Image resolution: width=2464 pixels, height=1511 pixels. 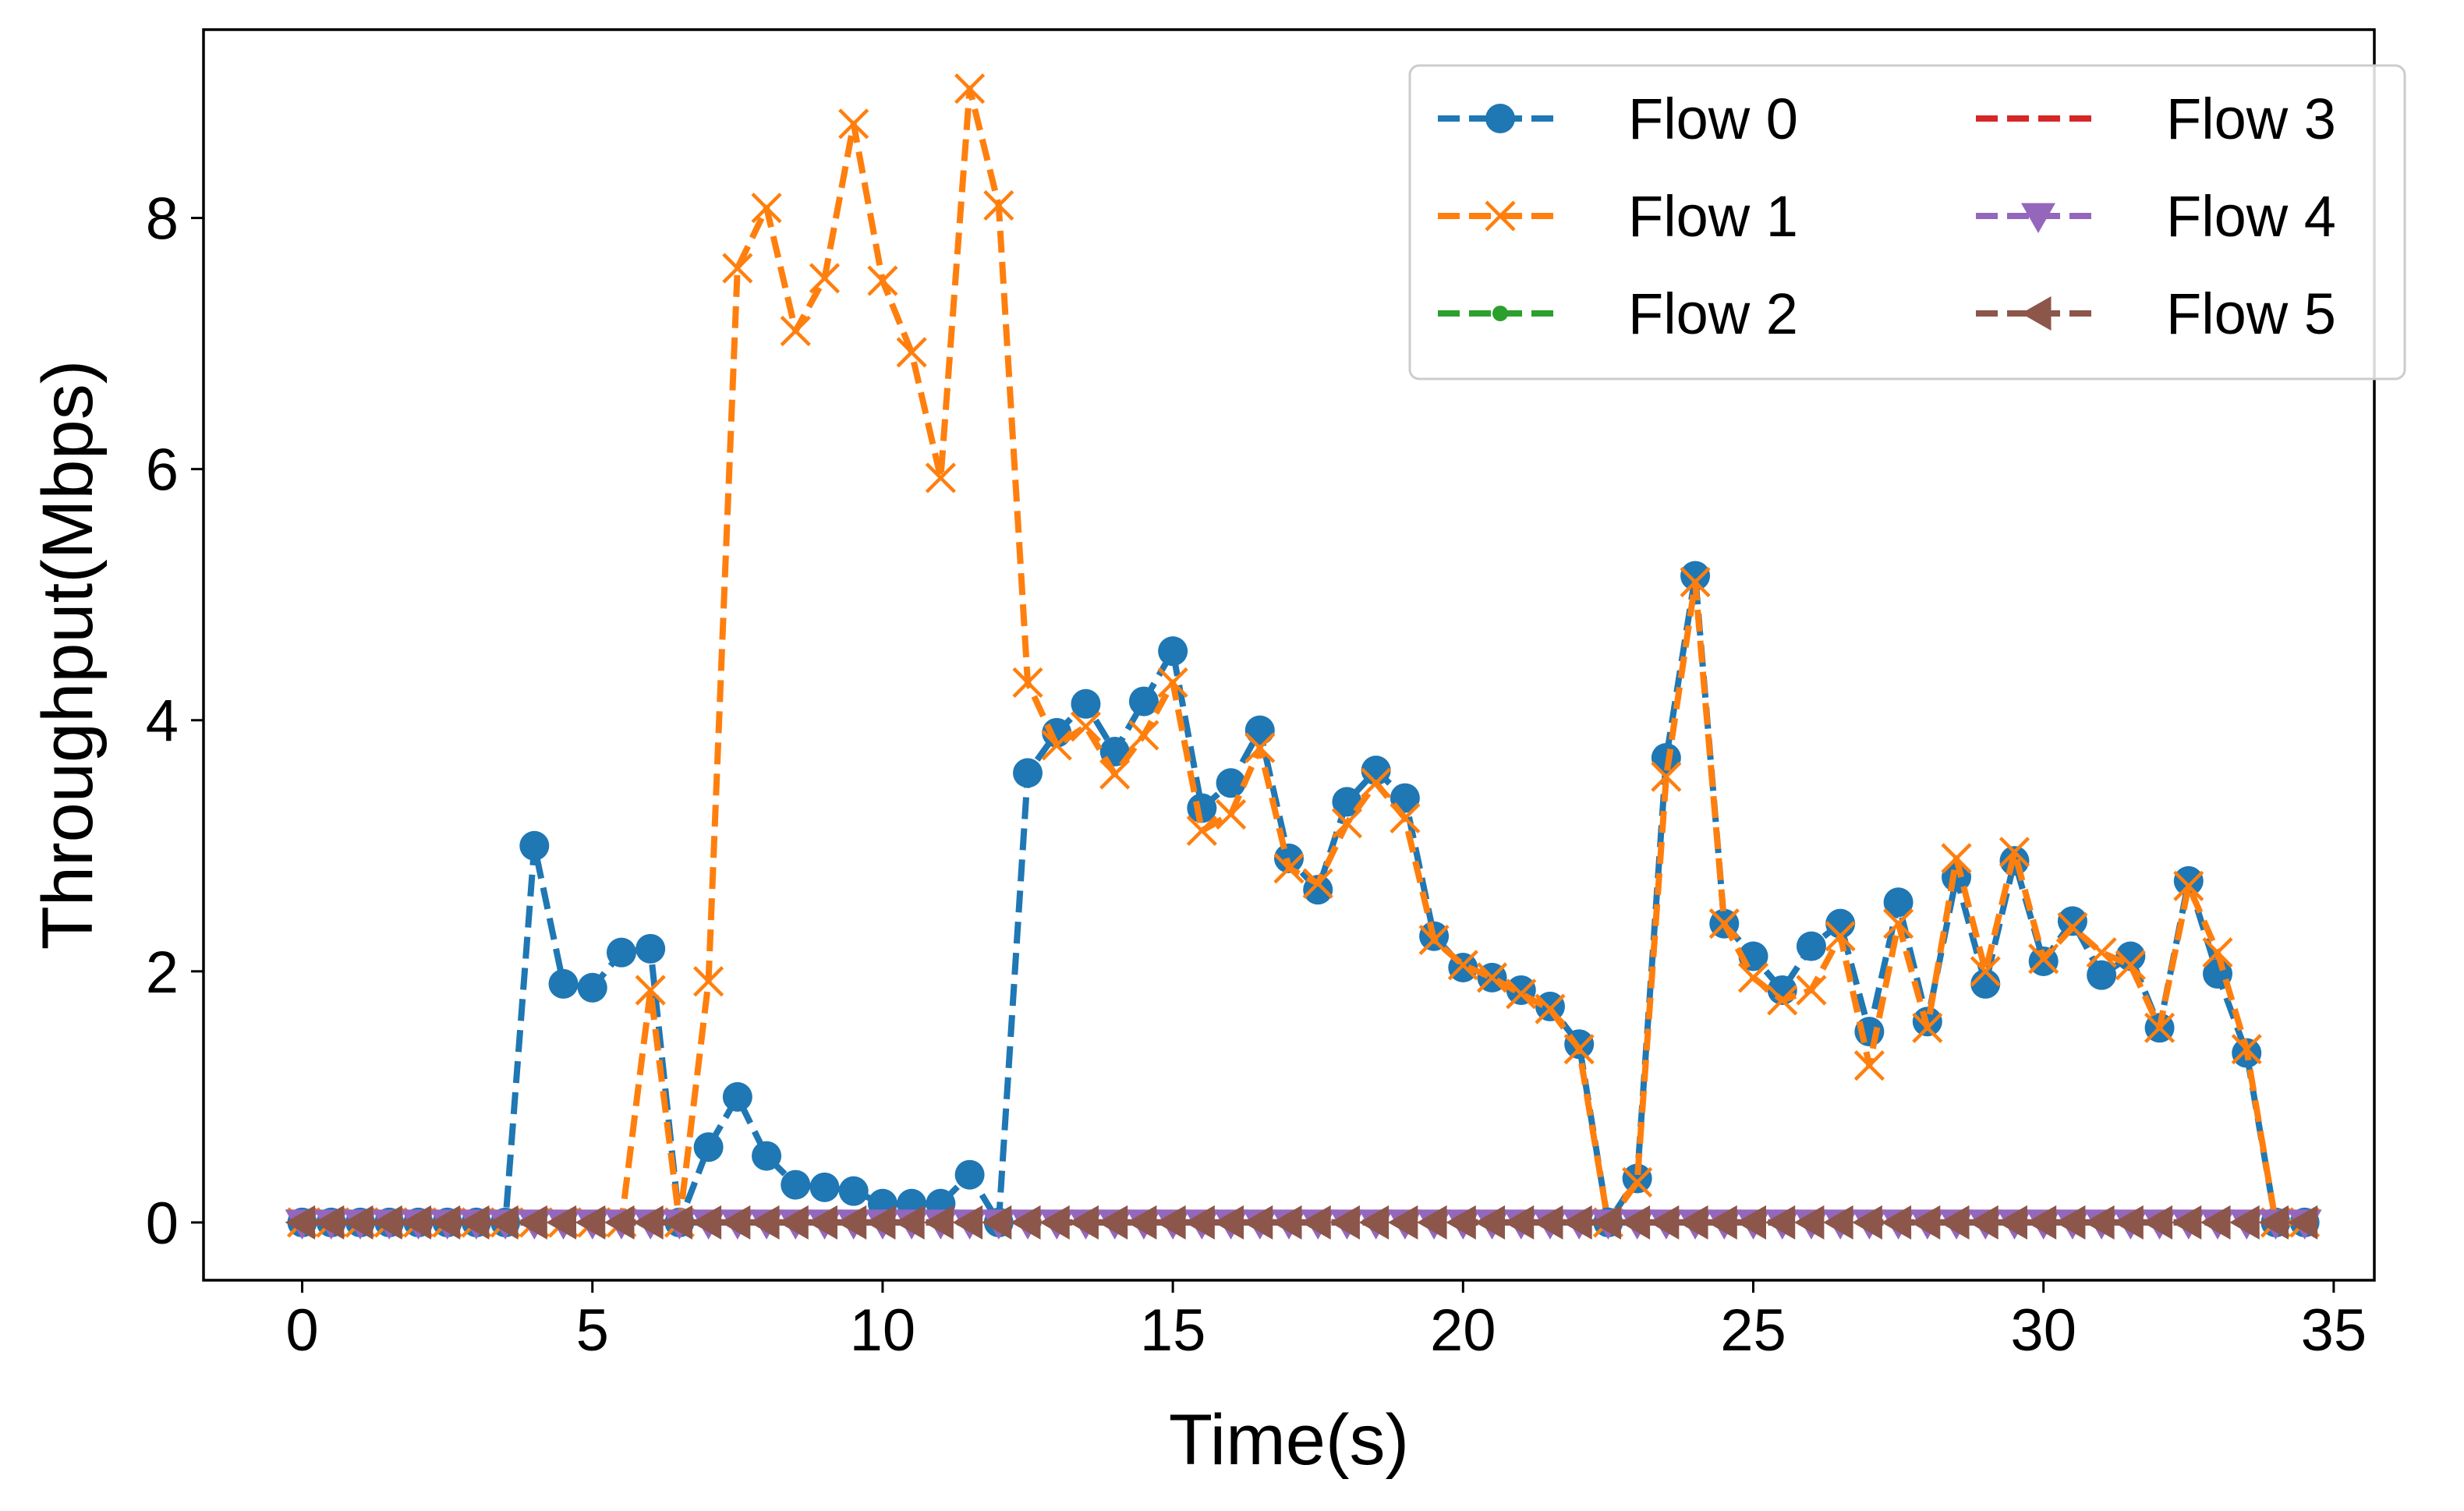 What do you see at coordinates (175, 721) in the screenshot?
I see `y-axis: 0 2 4 6 8` at bounding box center [175, 721].